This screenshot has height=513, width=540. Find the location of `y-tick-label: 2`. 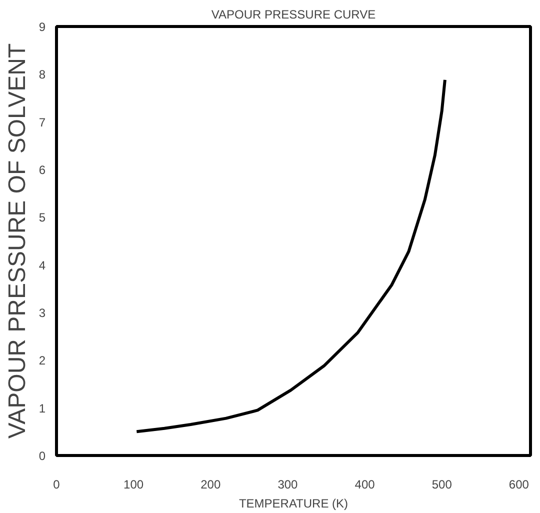

y-tick-label: 2 is located at coordinates (42, 361).